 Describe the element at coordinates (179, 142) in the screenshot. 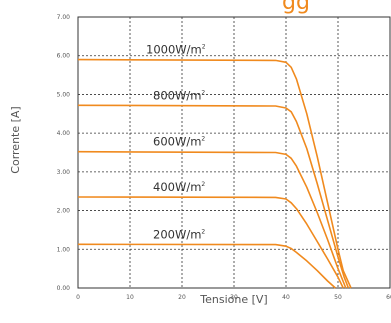

I see `series-label-2: 600W/m2` at that location.